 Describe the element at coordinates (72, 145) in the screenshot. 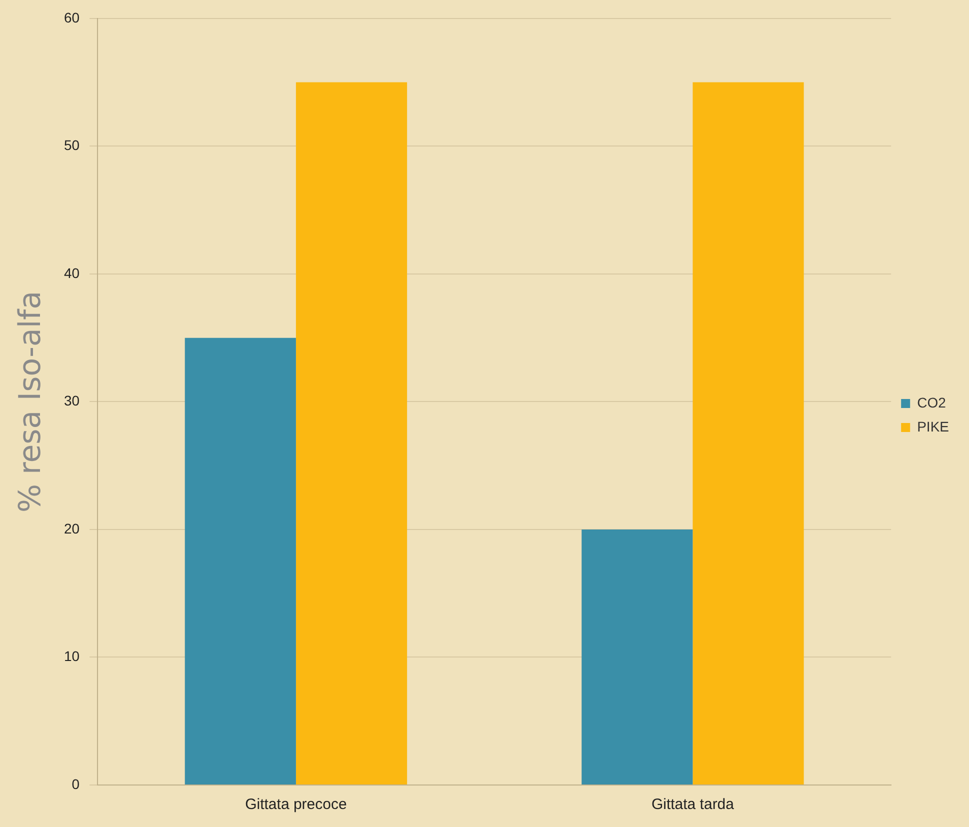

I see `y-tick-label: 50` at that location.